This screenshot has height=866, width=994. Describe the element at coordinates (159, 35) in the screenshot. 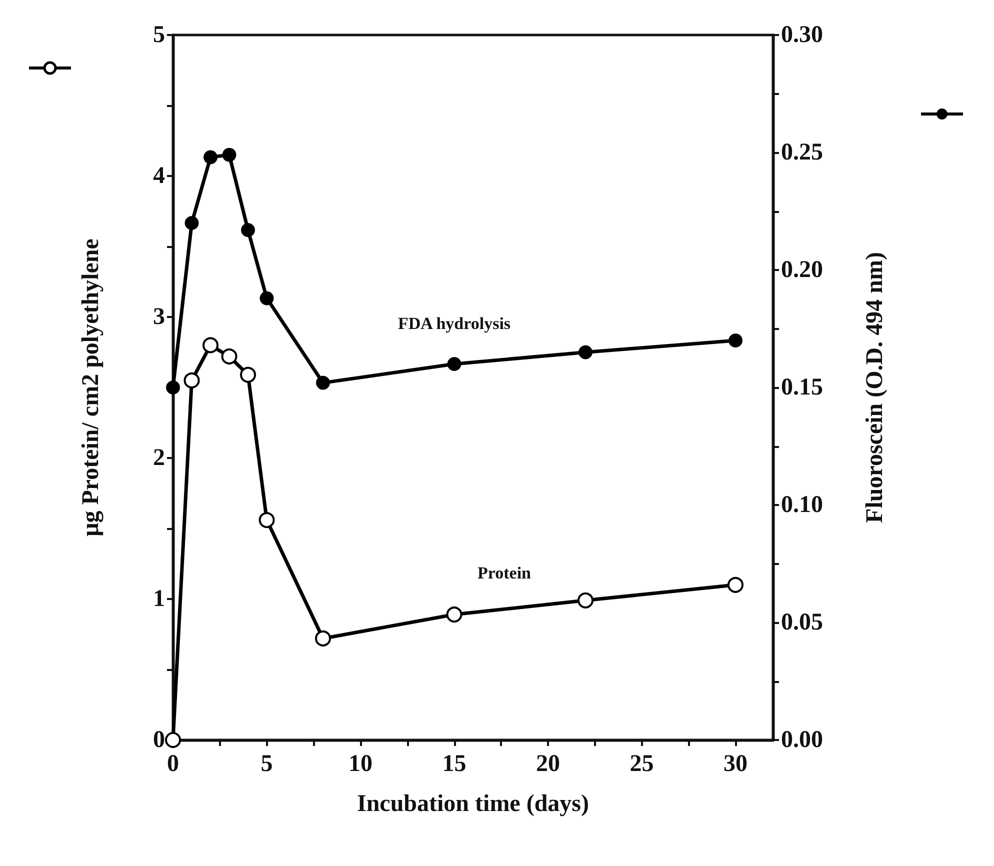

I see `y-tick-label: 5` at that location.